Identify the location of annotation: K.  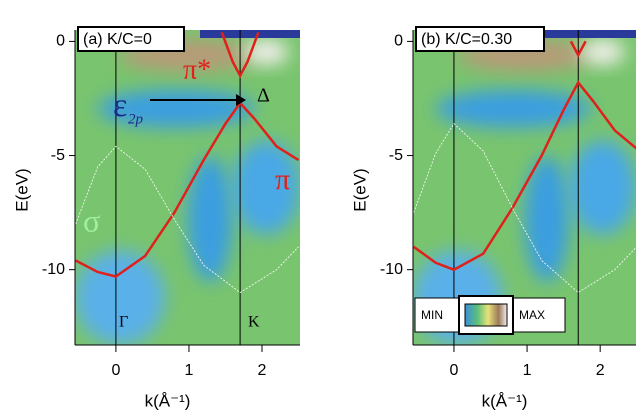
(254, 322).